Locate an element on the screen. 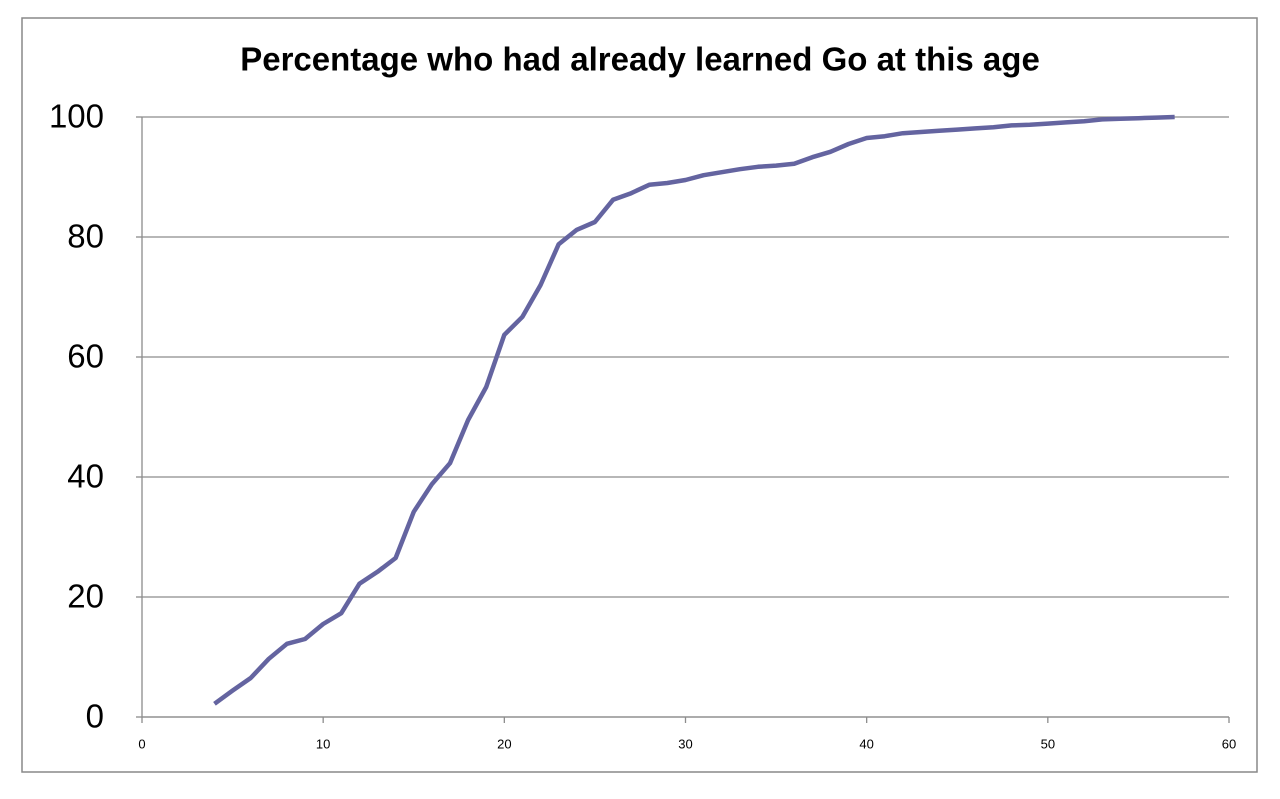 This screenshot has width=1280, height=799. x-tick-label: 20 is located at coordinates (504, 743).